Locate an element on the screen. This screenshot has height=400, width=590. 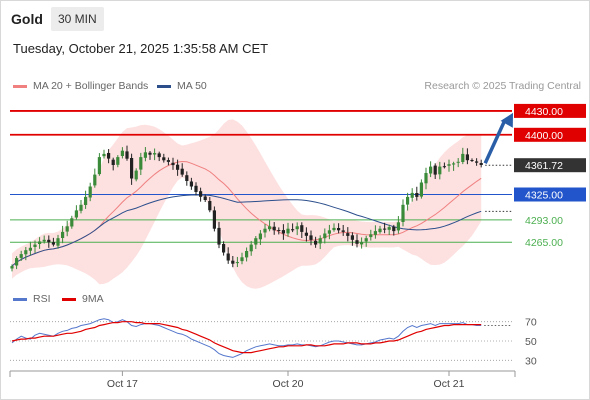
rsi-tick-label: 30 is located at coordinates (531, 361).